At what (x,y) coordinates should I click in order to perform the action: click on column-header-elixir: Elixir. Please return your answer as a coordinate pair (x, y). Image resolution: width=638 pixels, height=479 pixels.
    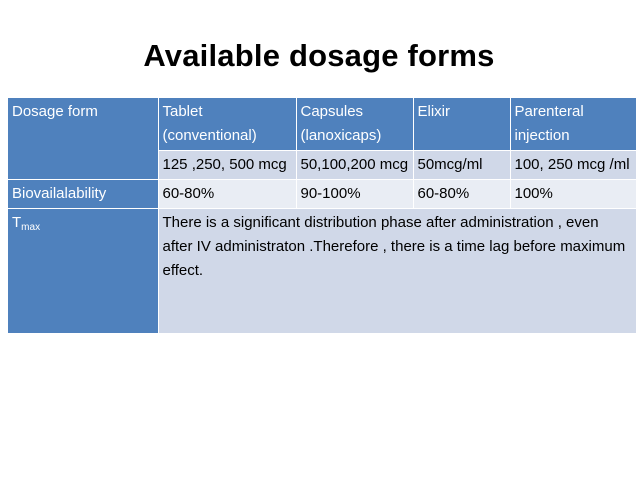
    Looking at the image, I should click on (462, 124).